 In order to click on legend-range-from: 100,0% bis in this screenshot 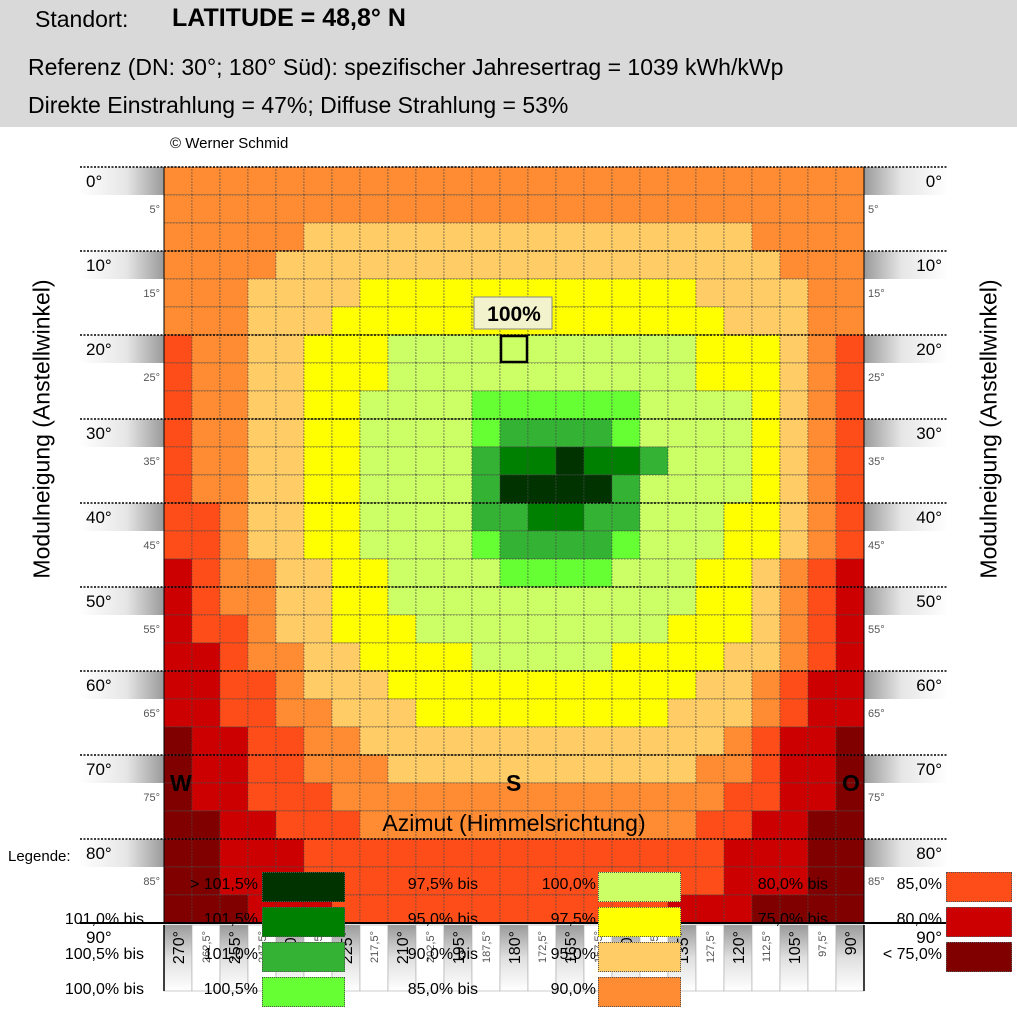, I will do `click(104, 989)`.